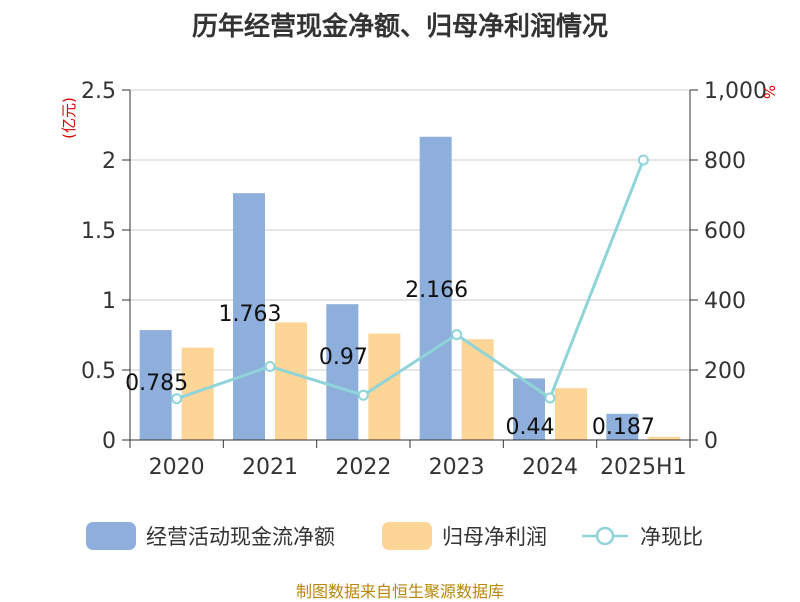 Image resolution: width=800 pixels, height=602 pixels. What do you see at coordinates (98, 371) in the screenshot?
I see `left-tick-label: 0.5` at bounding box center [98, 371].